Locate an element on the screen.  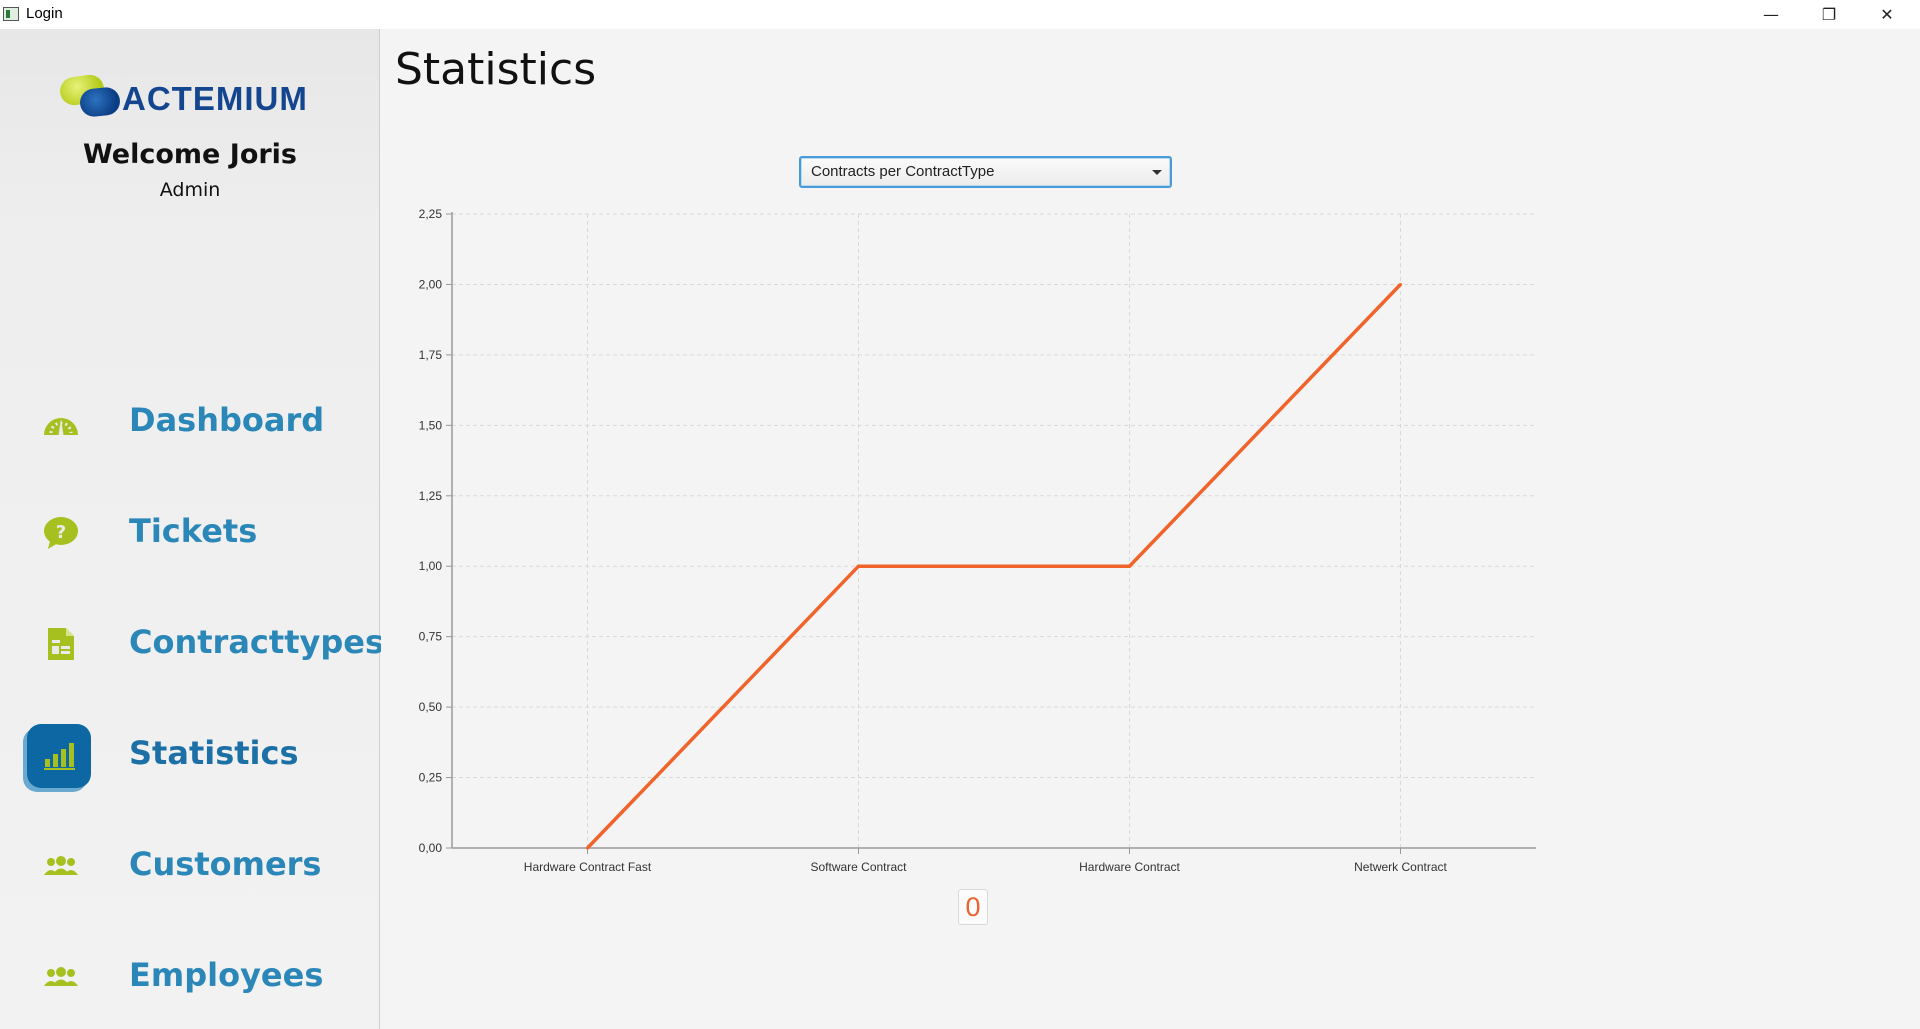
question-bubble-icon: ? is located at coordinates (61, 533).